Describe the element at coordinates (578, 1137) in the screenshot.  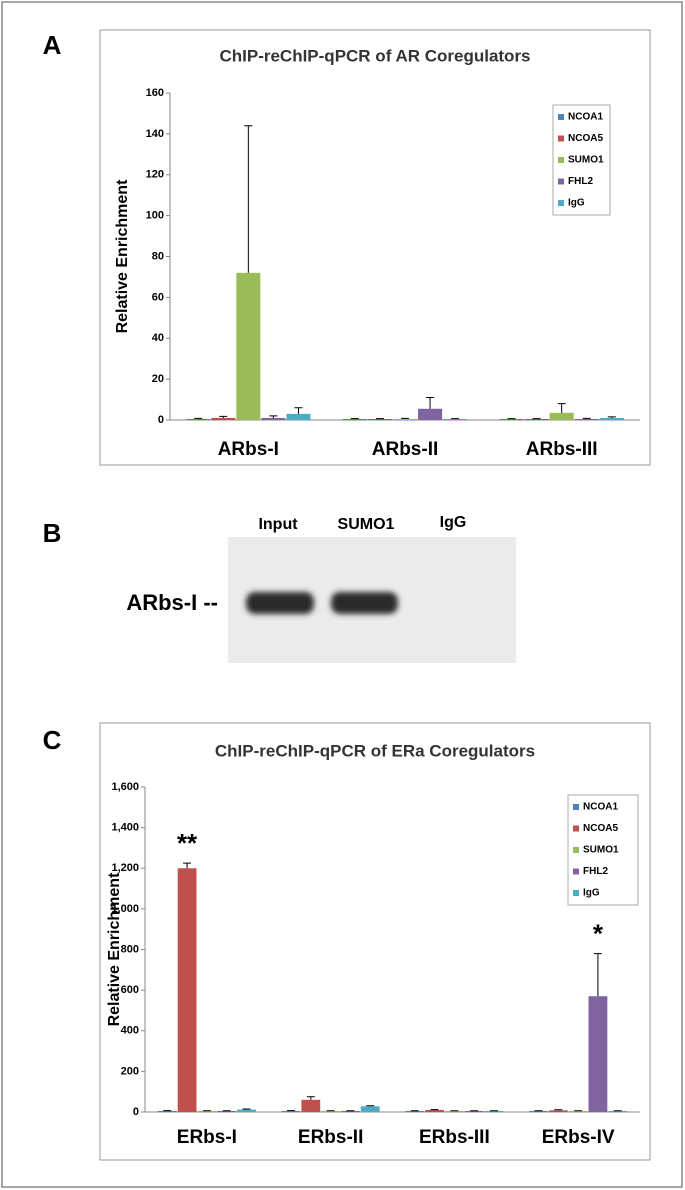
I see `x-tick-label: ERbs-IV` at that location.